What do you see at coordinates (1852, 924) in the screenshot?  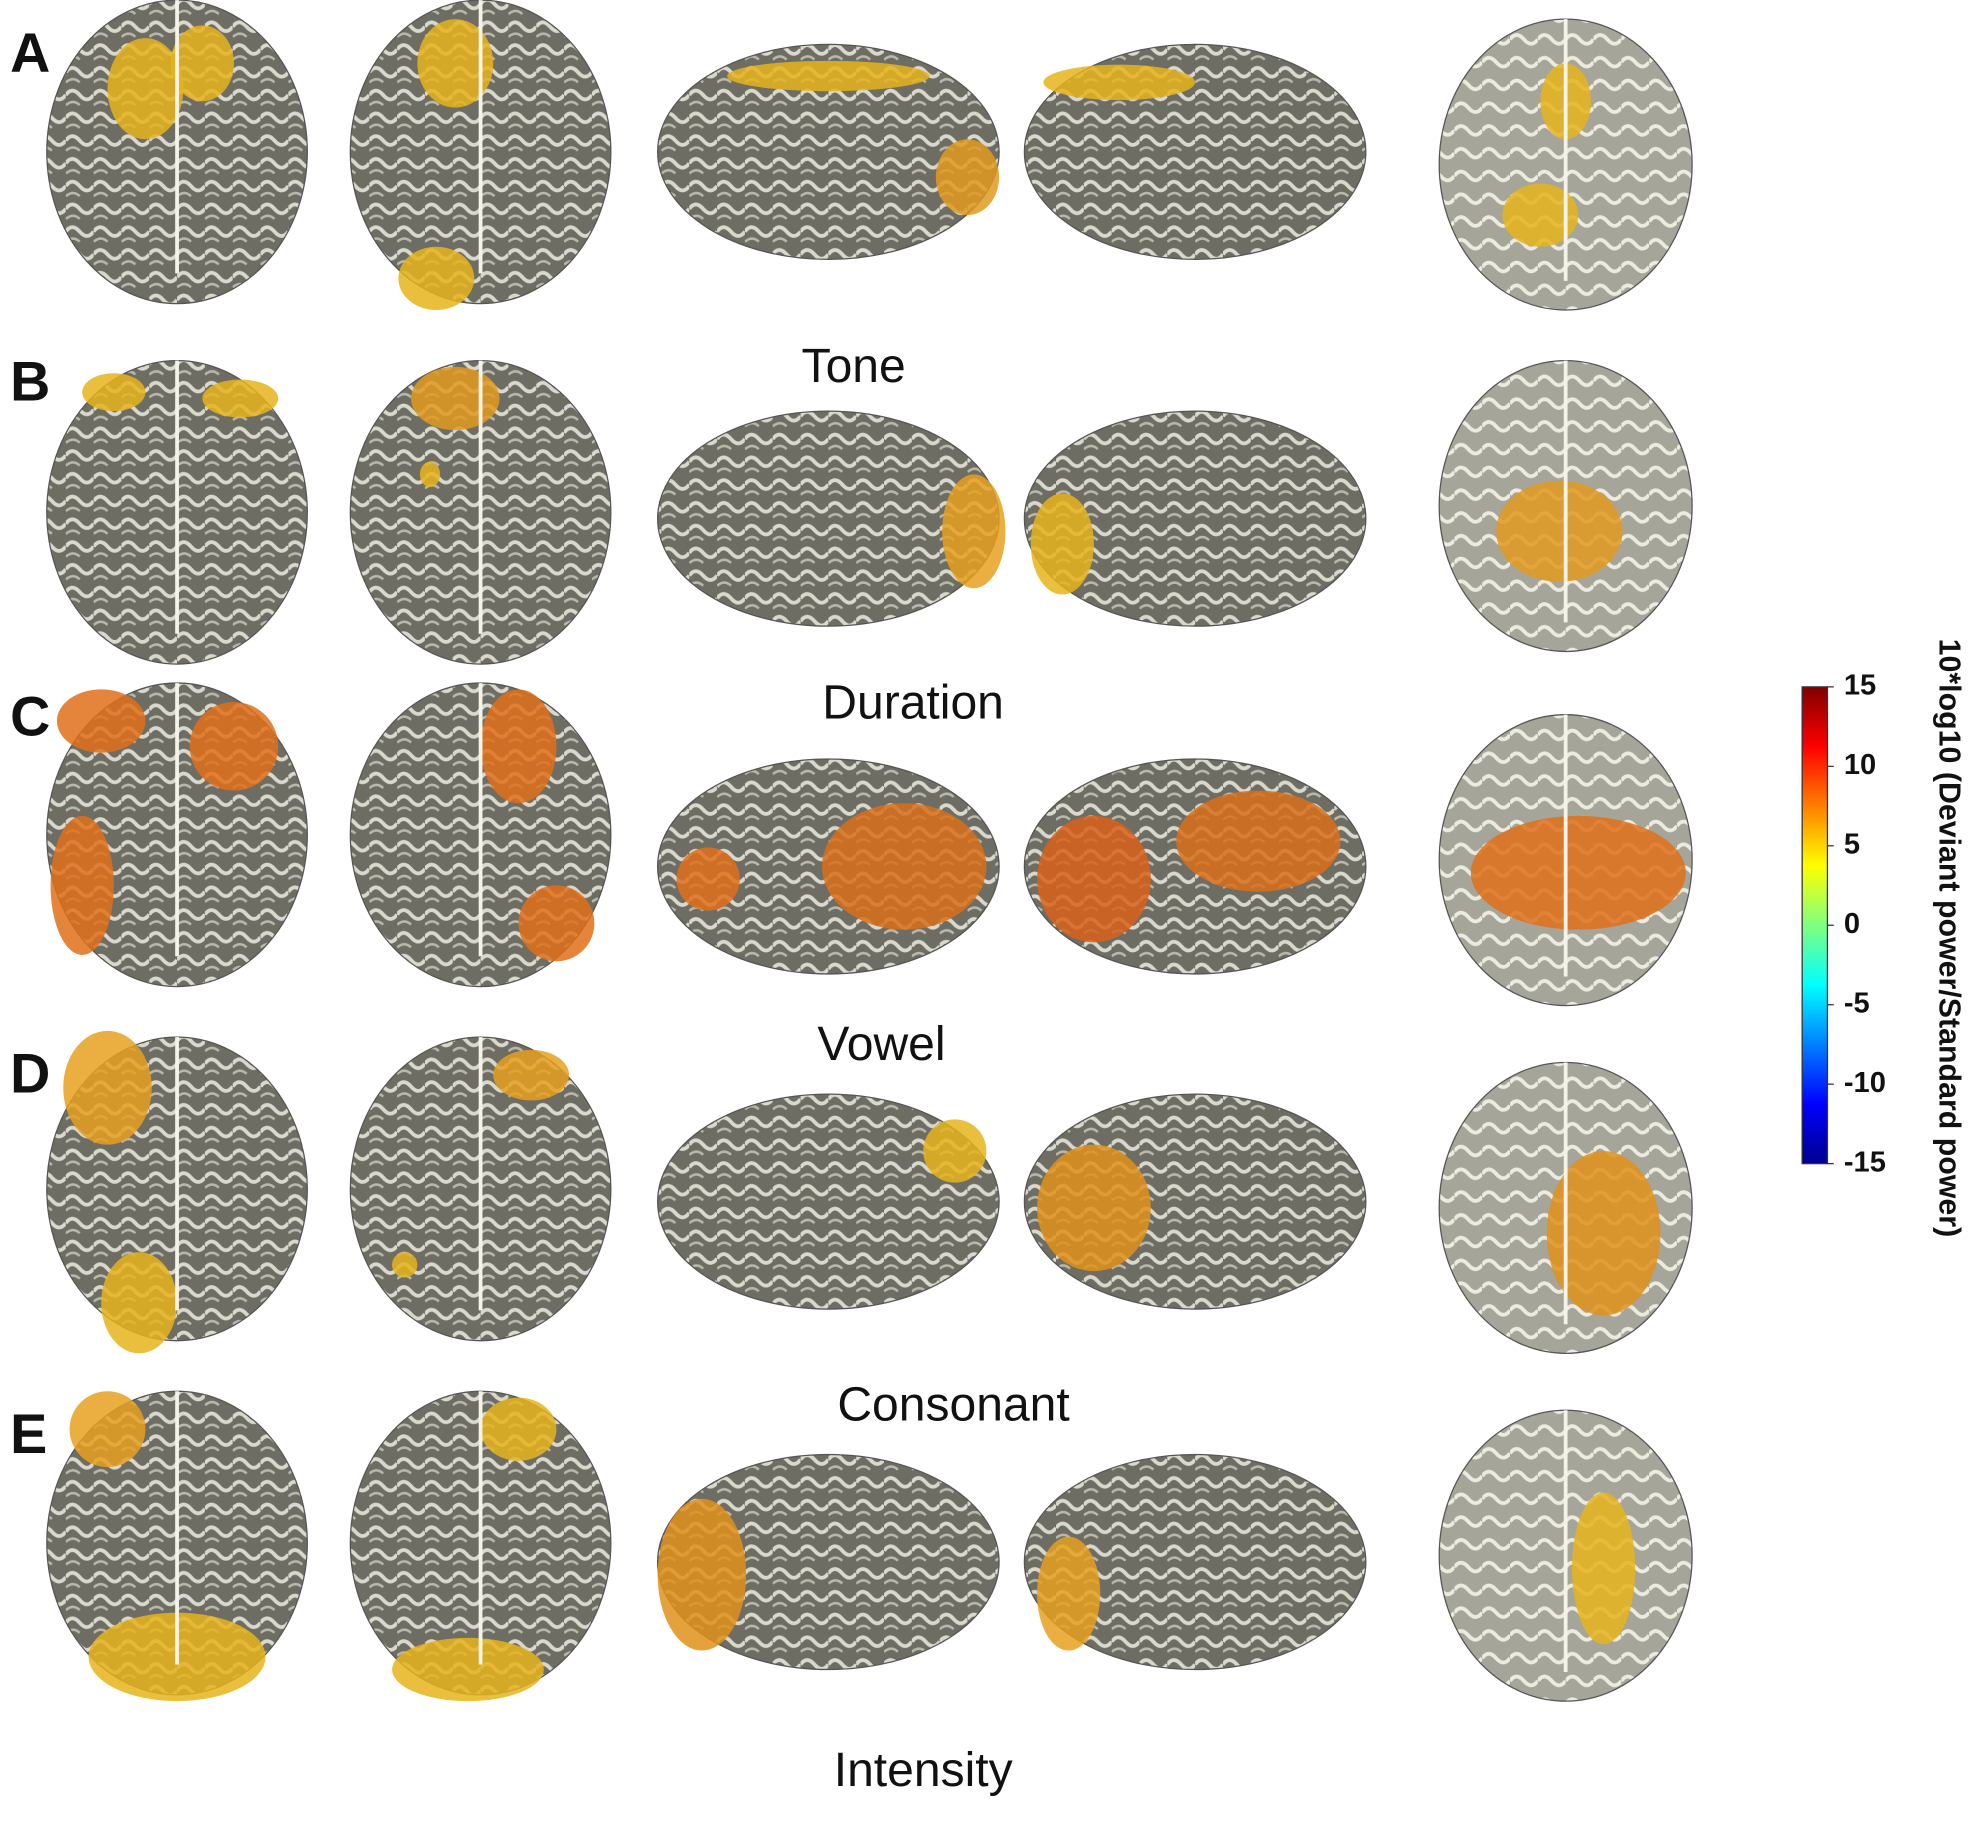 I see `colorbar-tick-label: 0` at bounding box center [1852, 924].